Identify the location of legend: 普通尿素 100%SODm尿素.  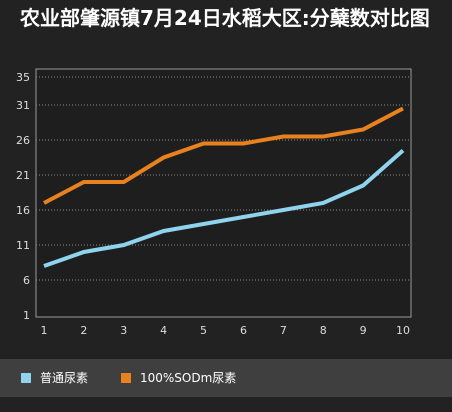
(226, 378).